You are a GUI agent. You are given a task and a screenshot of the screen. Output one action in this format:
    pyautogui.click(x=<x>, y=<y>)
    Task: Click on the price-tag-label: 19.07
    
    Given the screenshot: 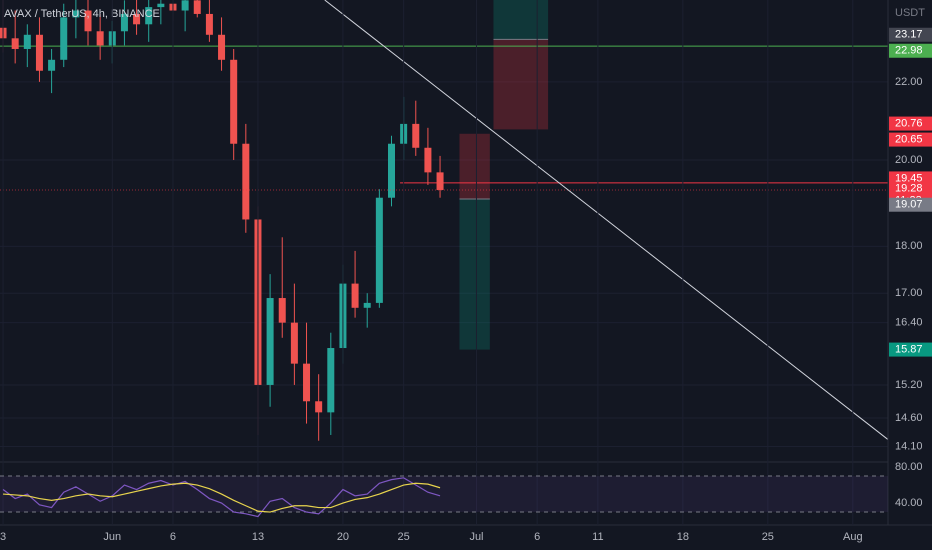 What is the action you would take?
    pyautogui.click(x=909, y=205)
    